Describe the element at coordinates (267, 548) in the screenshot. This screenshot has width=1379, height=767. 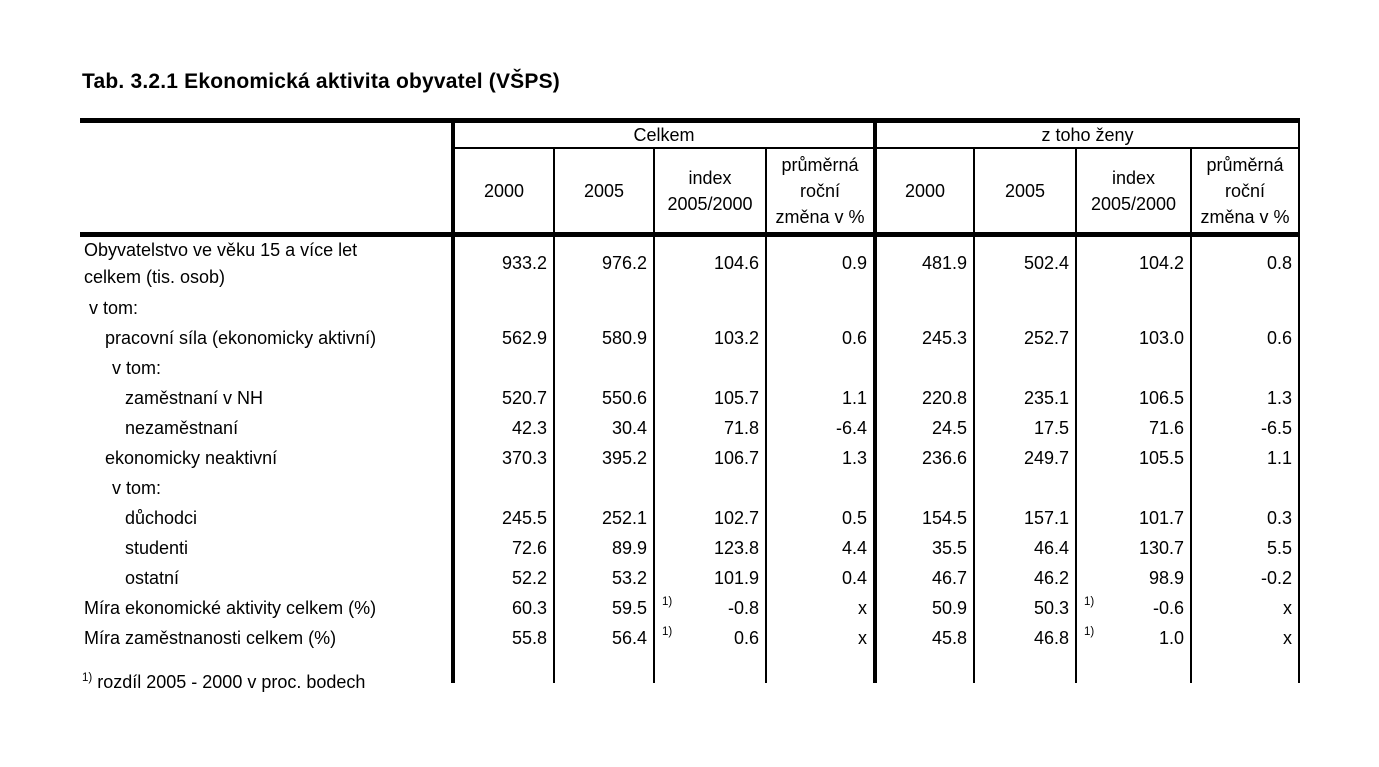
I see `row-label: studenti` at that location.